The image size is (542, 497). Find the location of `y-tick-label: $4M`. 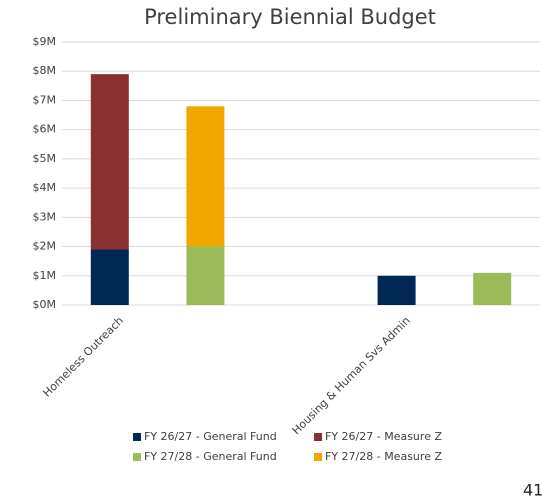

y-tick-label: $4M is located at coordinates (45, 187).